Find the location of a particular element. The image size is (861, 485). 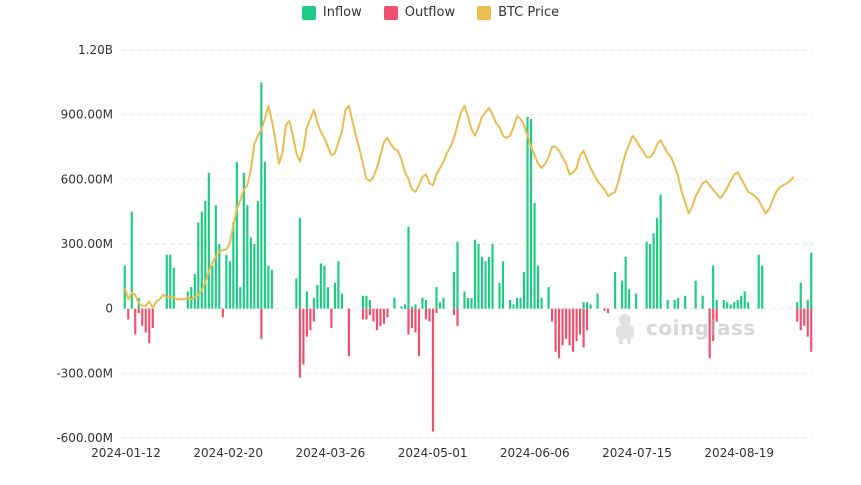

legend-item-btc-price: BTC Price is located at coordinates (518, 12).